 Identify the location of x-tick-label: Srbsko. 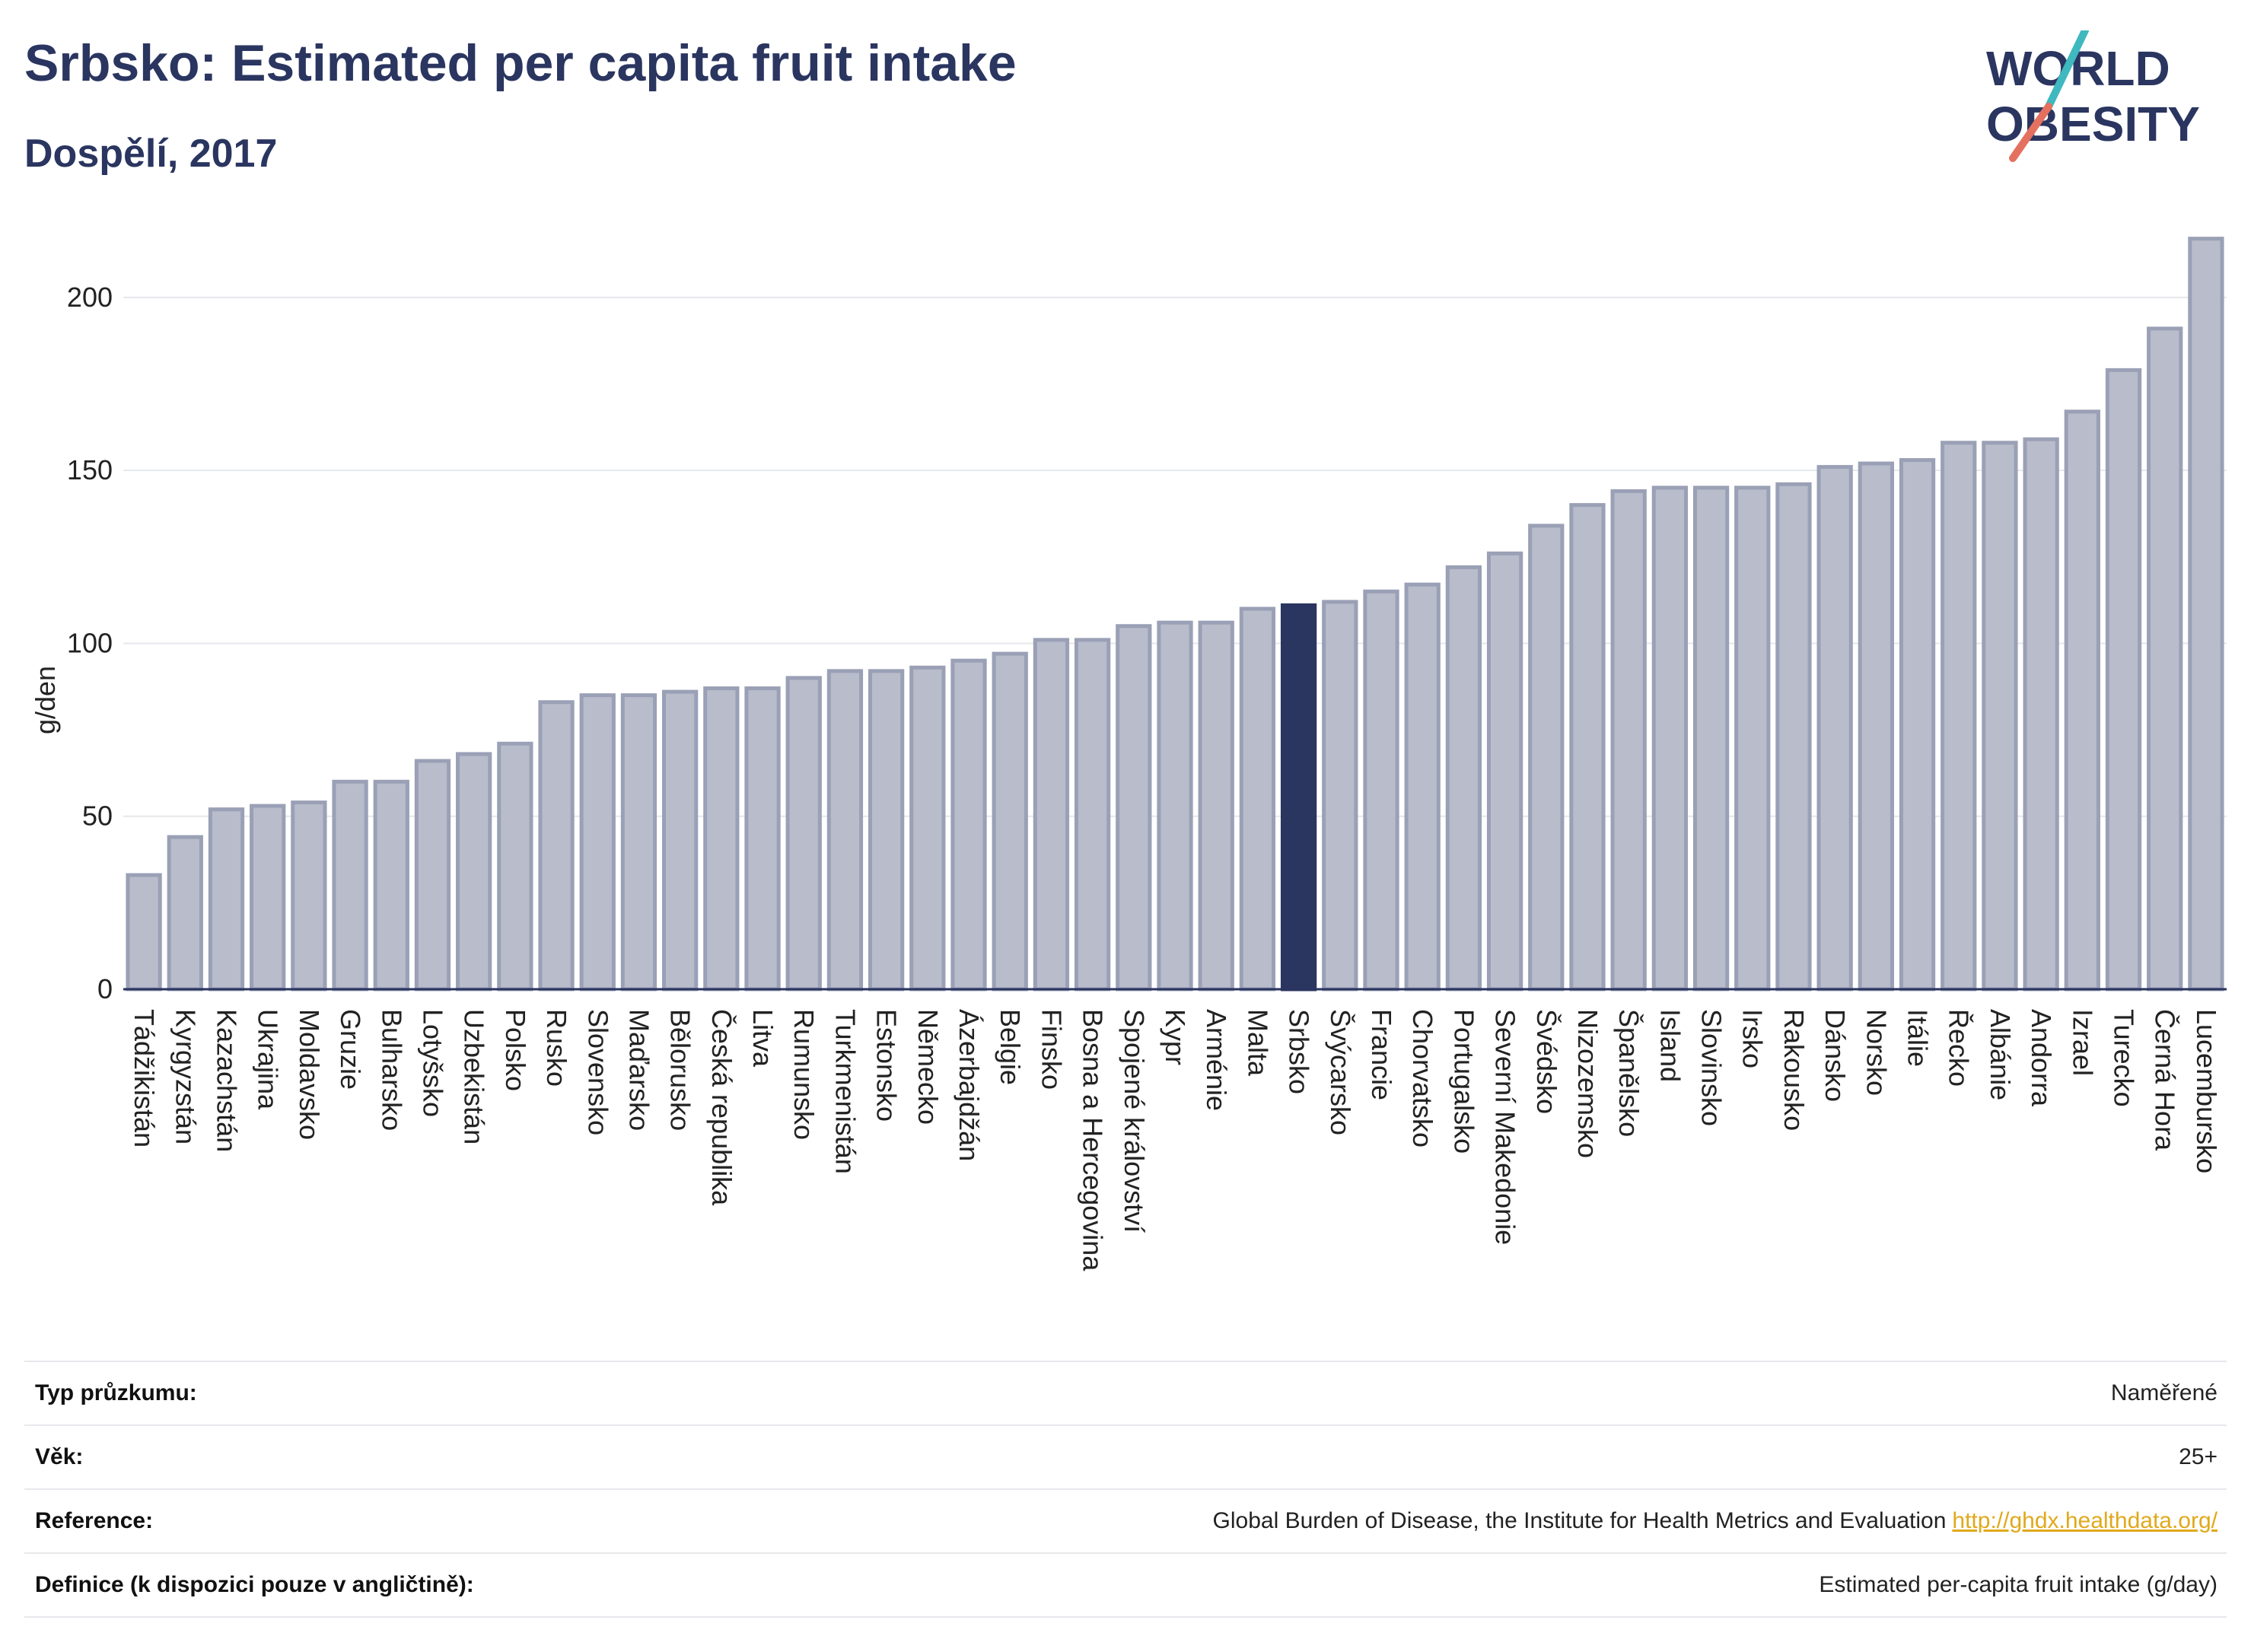
(1299, 1051).